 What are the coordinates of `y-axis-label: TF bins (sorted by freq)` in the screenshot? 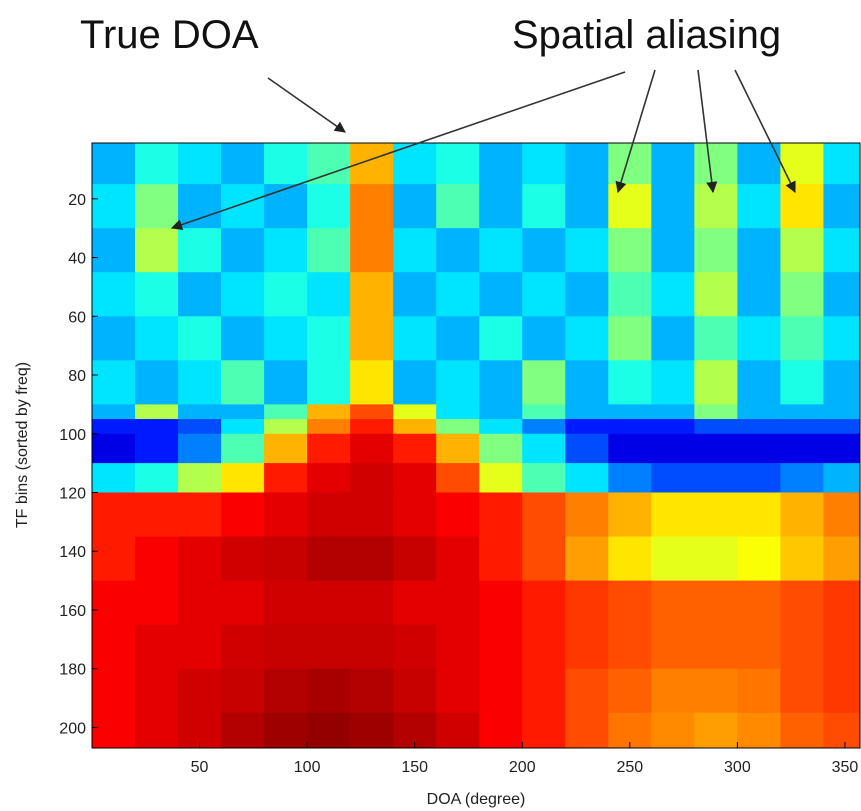 It's located at (22, 445).